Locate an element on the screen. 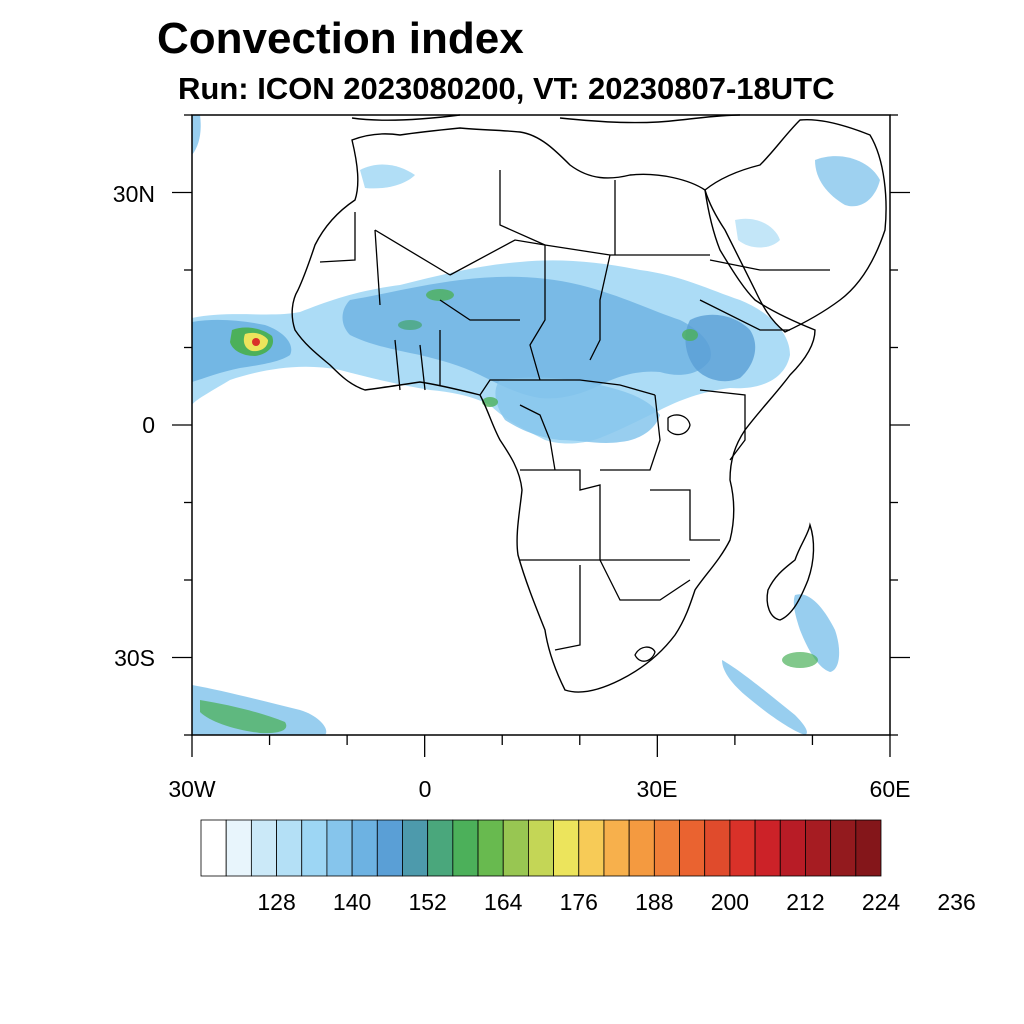 The height and width of the screenshot is (1024, 1024). colorbar is located at coordinates (541, 848).